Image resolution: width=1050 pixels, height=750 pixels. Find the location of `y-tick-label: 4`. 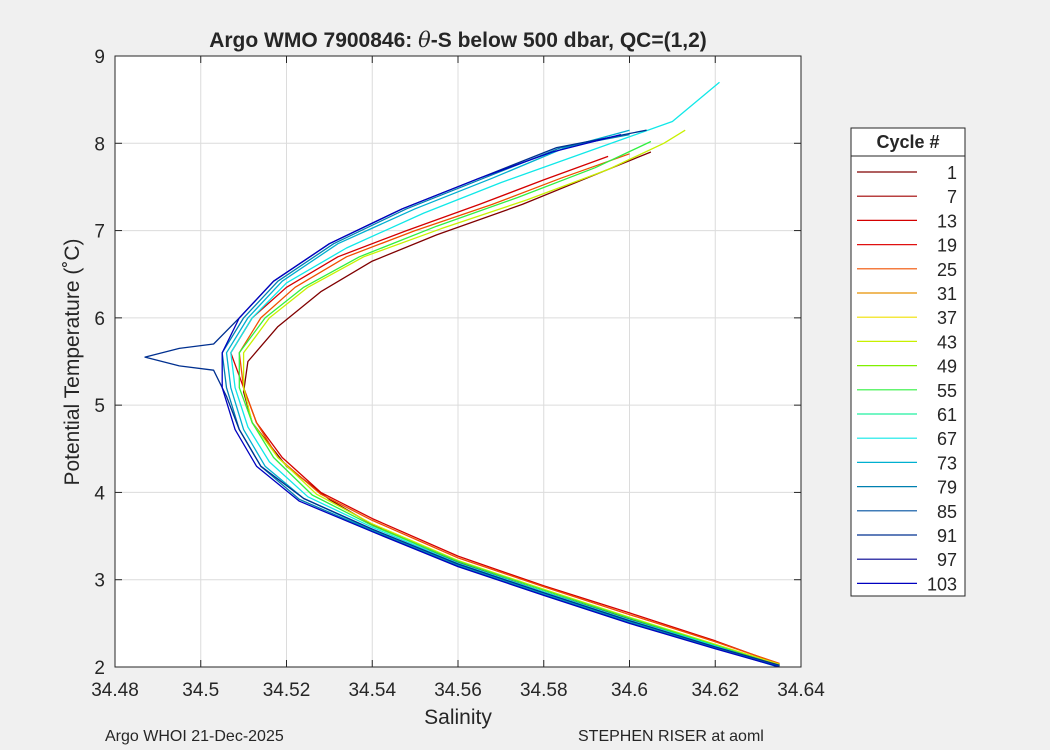

y-tick-label: 4 is located at coordinates (99, 493).